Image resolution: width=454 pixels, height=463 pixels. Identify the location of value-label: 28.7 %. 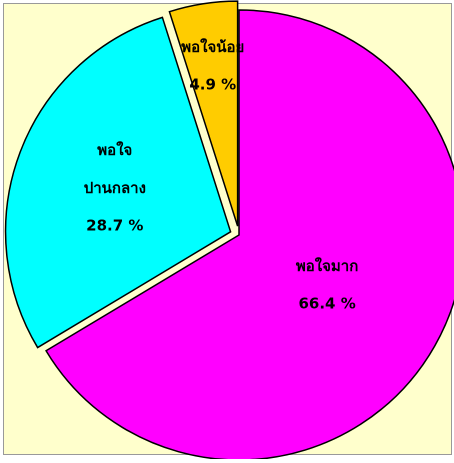
(114, 226).